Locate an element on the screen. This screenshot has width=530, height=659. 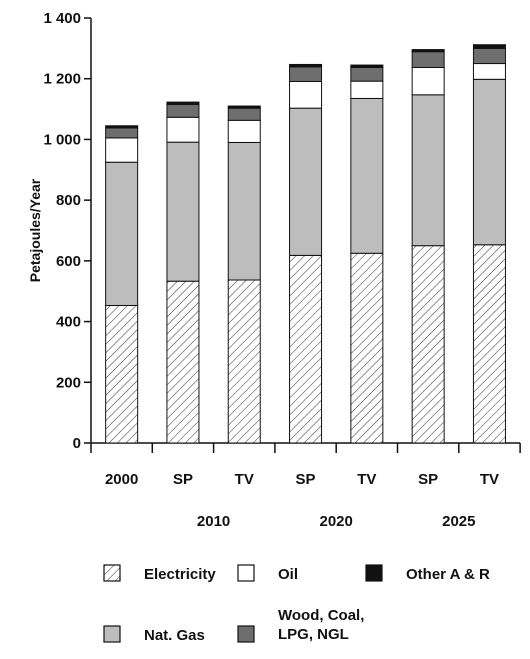
y-axis-title: Petajoules/Year is located at coordinates (35, 230).